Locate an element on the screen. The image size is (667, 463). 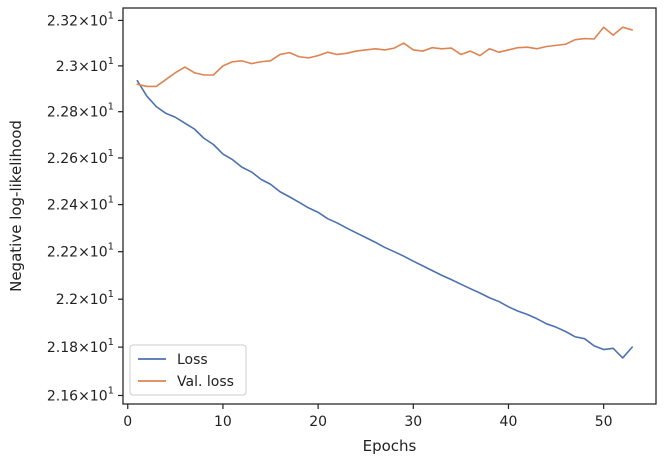
y-tick-label: 2.3×10¹ is located at coordinates (85, 65).